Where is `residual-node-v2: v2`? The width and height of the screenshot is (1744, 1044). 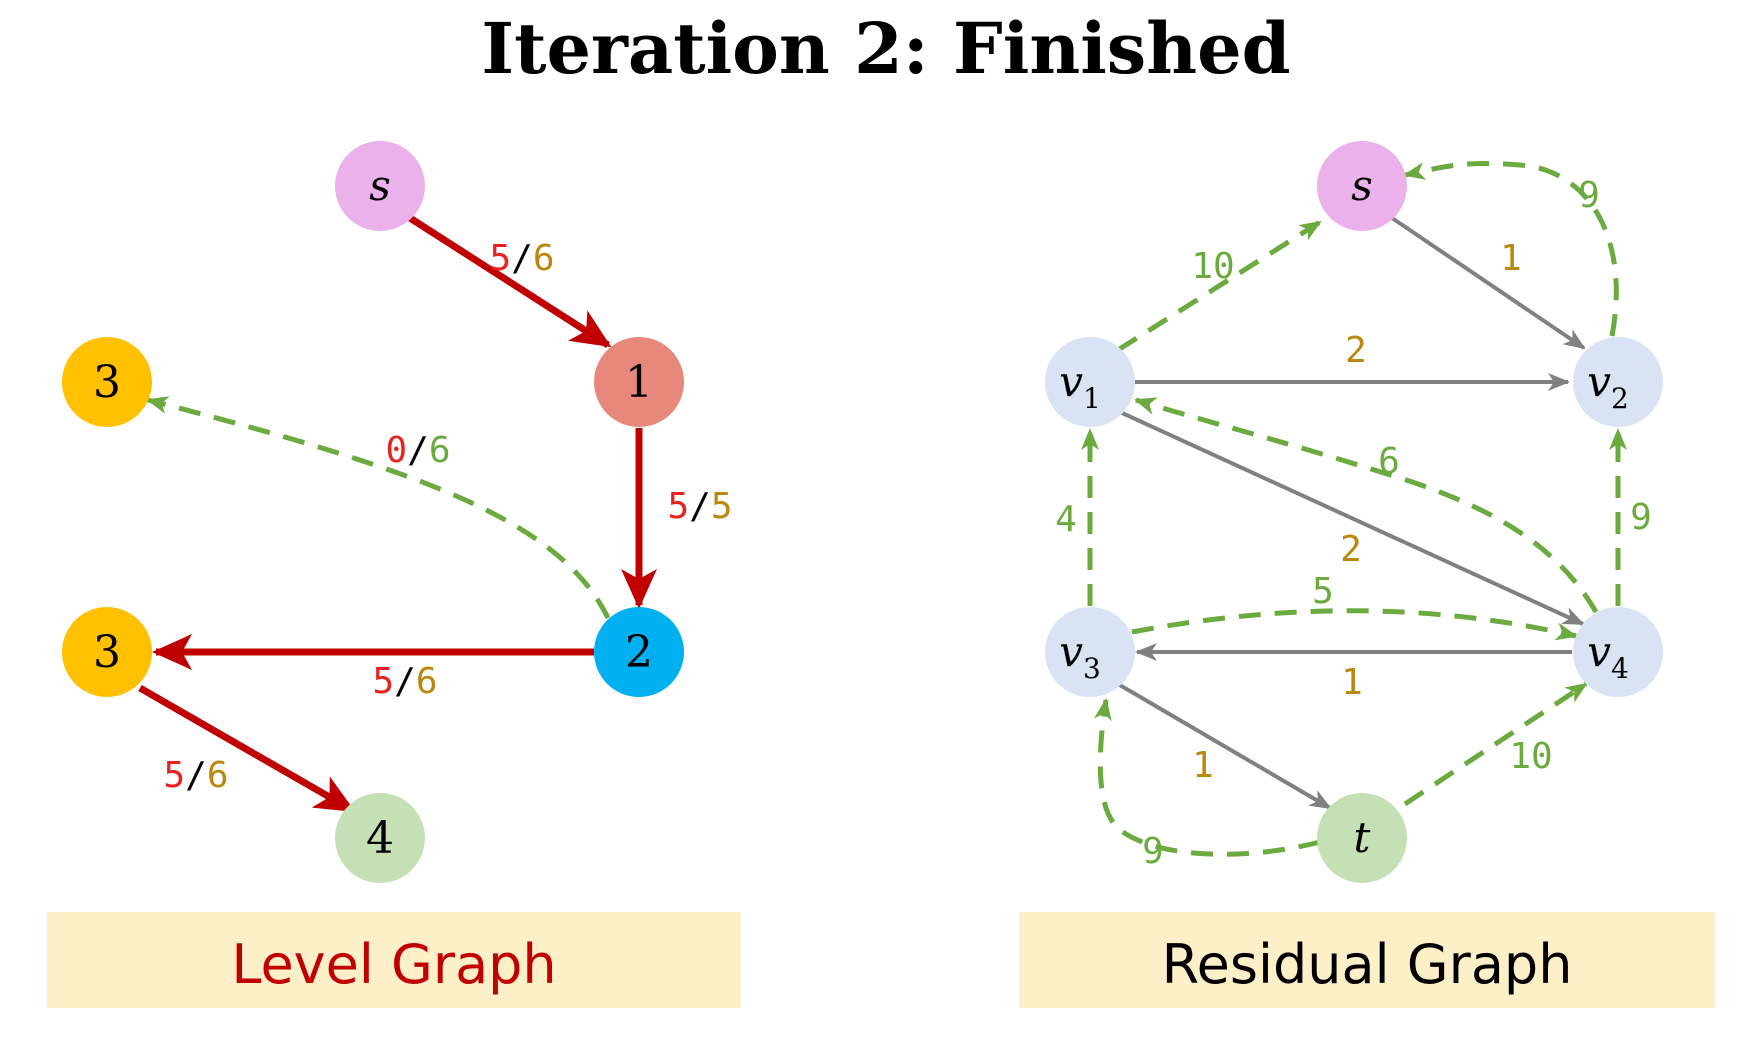 residual-node-v2: v2 is located at coordinates (1618, 382).